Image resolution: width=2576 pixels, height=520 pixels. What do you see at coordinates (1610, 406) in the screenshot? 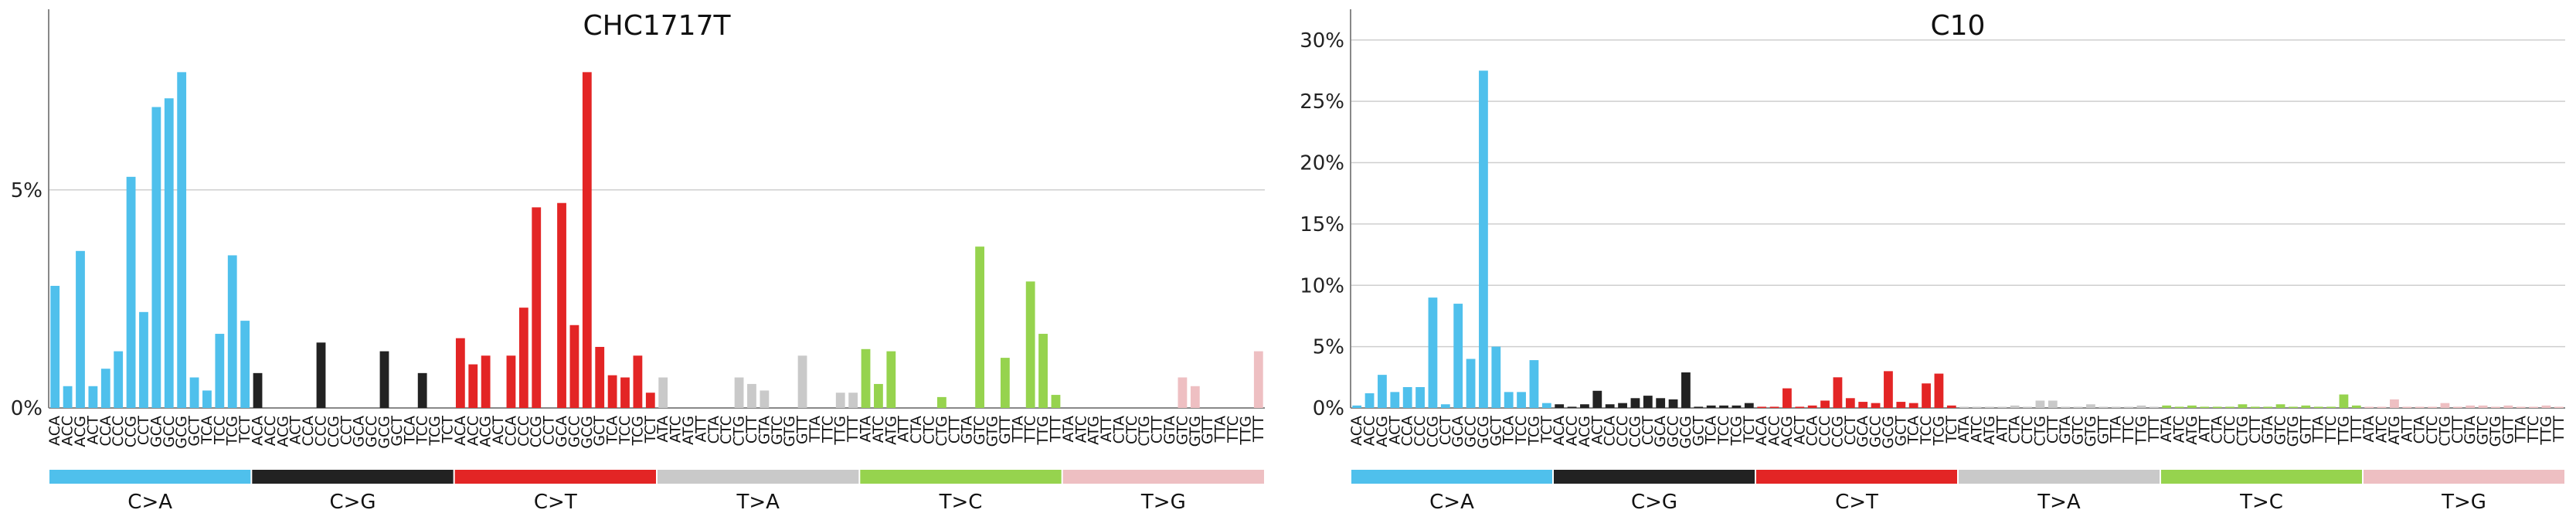
I see `bar-CtoG-CCA` at bounding box center [1610, 406].